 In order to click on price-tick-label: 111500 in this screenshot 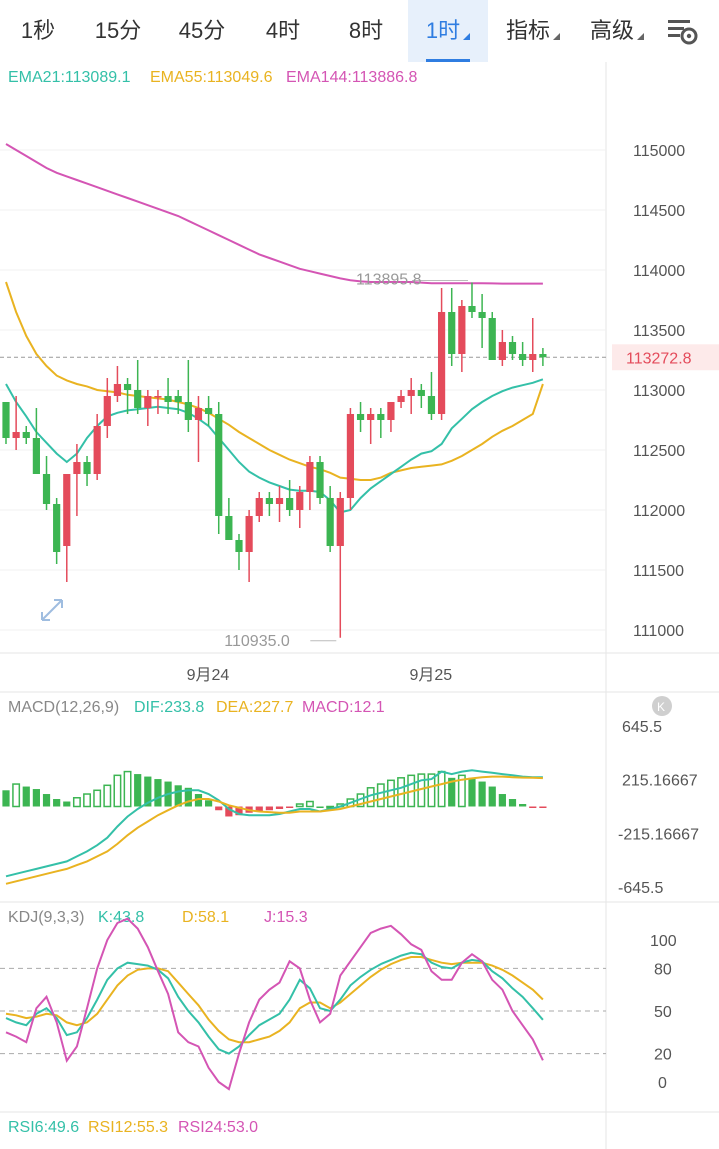, I will do `click(658, 571)`.